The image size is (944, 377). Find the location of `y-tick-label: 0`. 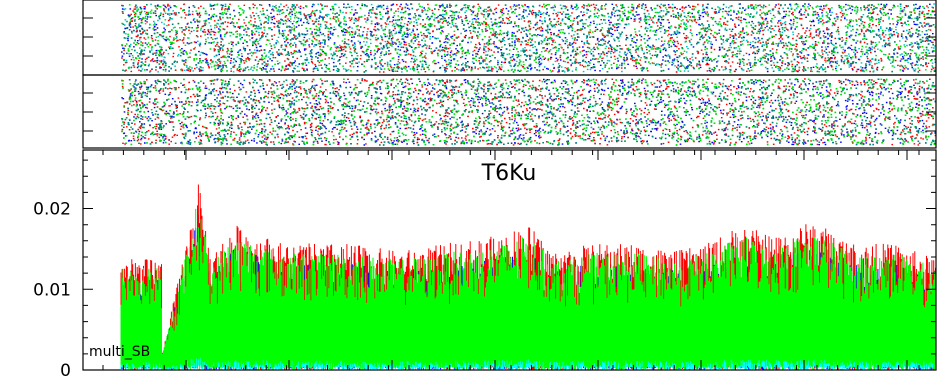

y-tick-label: 0 is located at coordinates (65, 369).